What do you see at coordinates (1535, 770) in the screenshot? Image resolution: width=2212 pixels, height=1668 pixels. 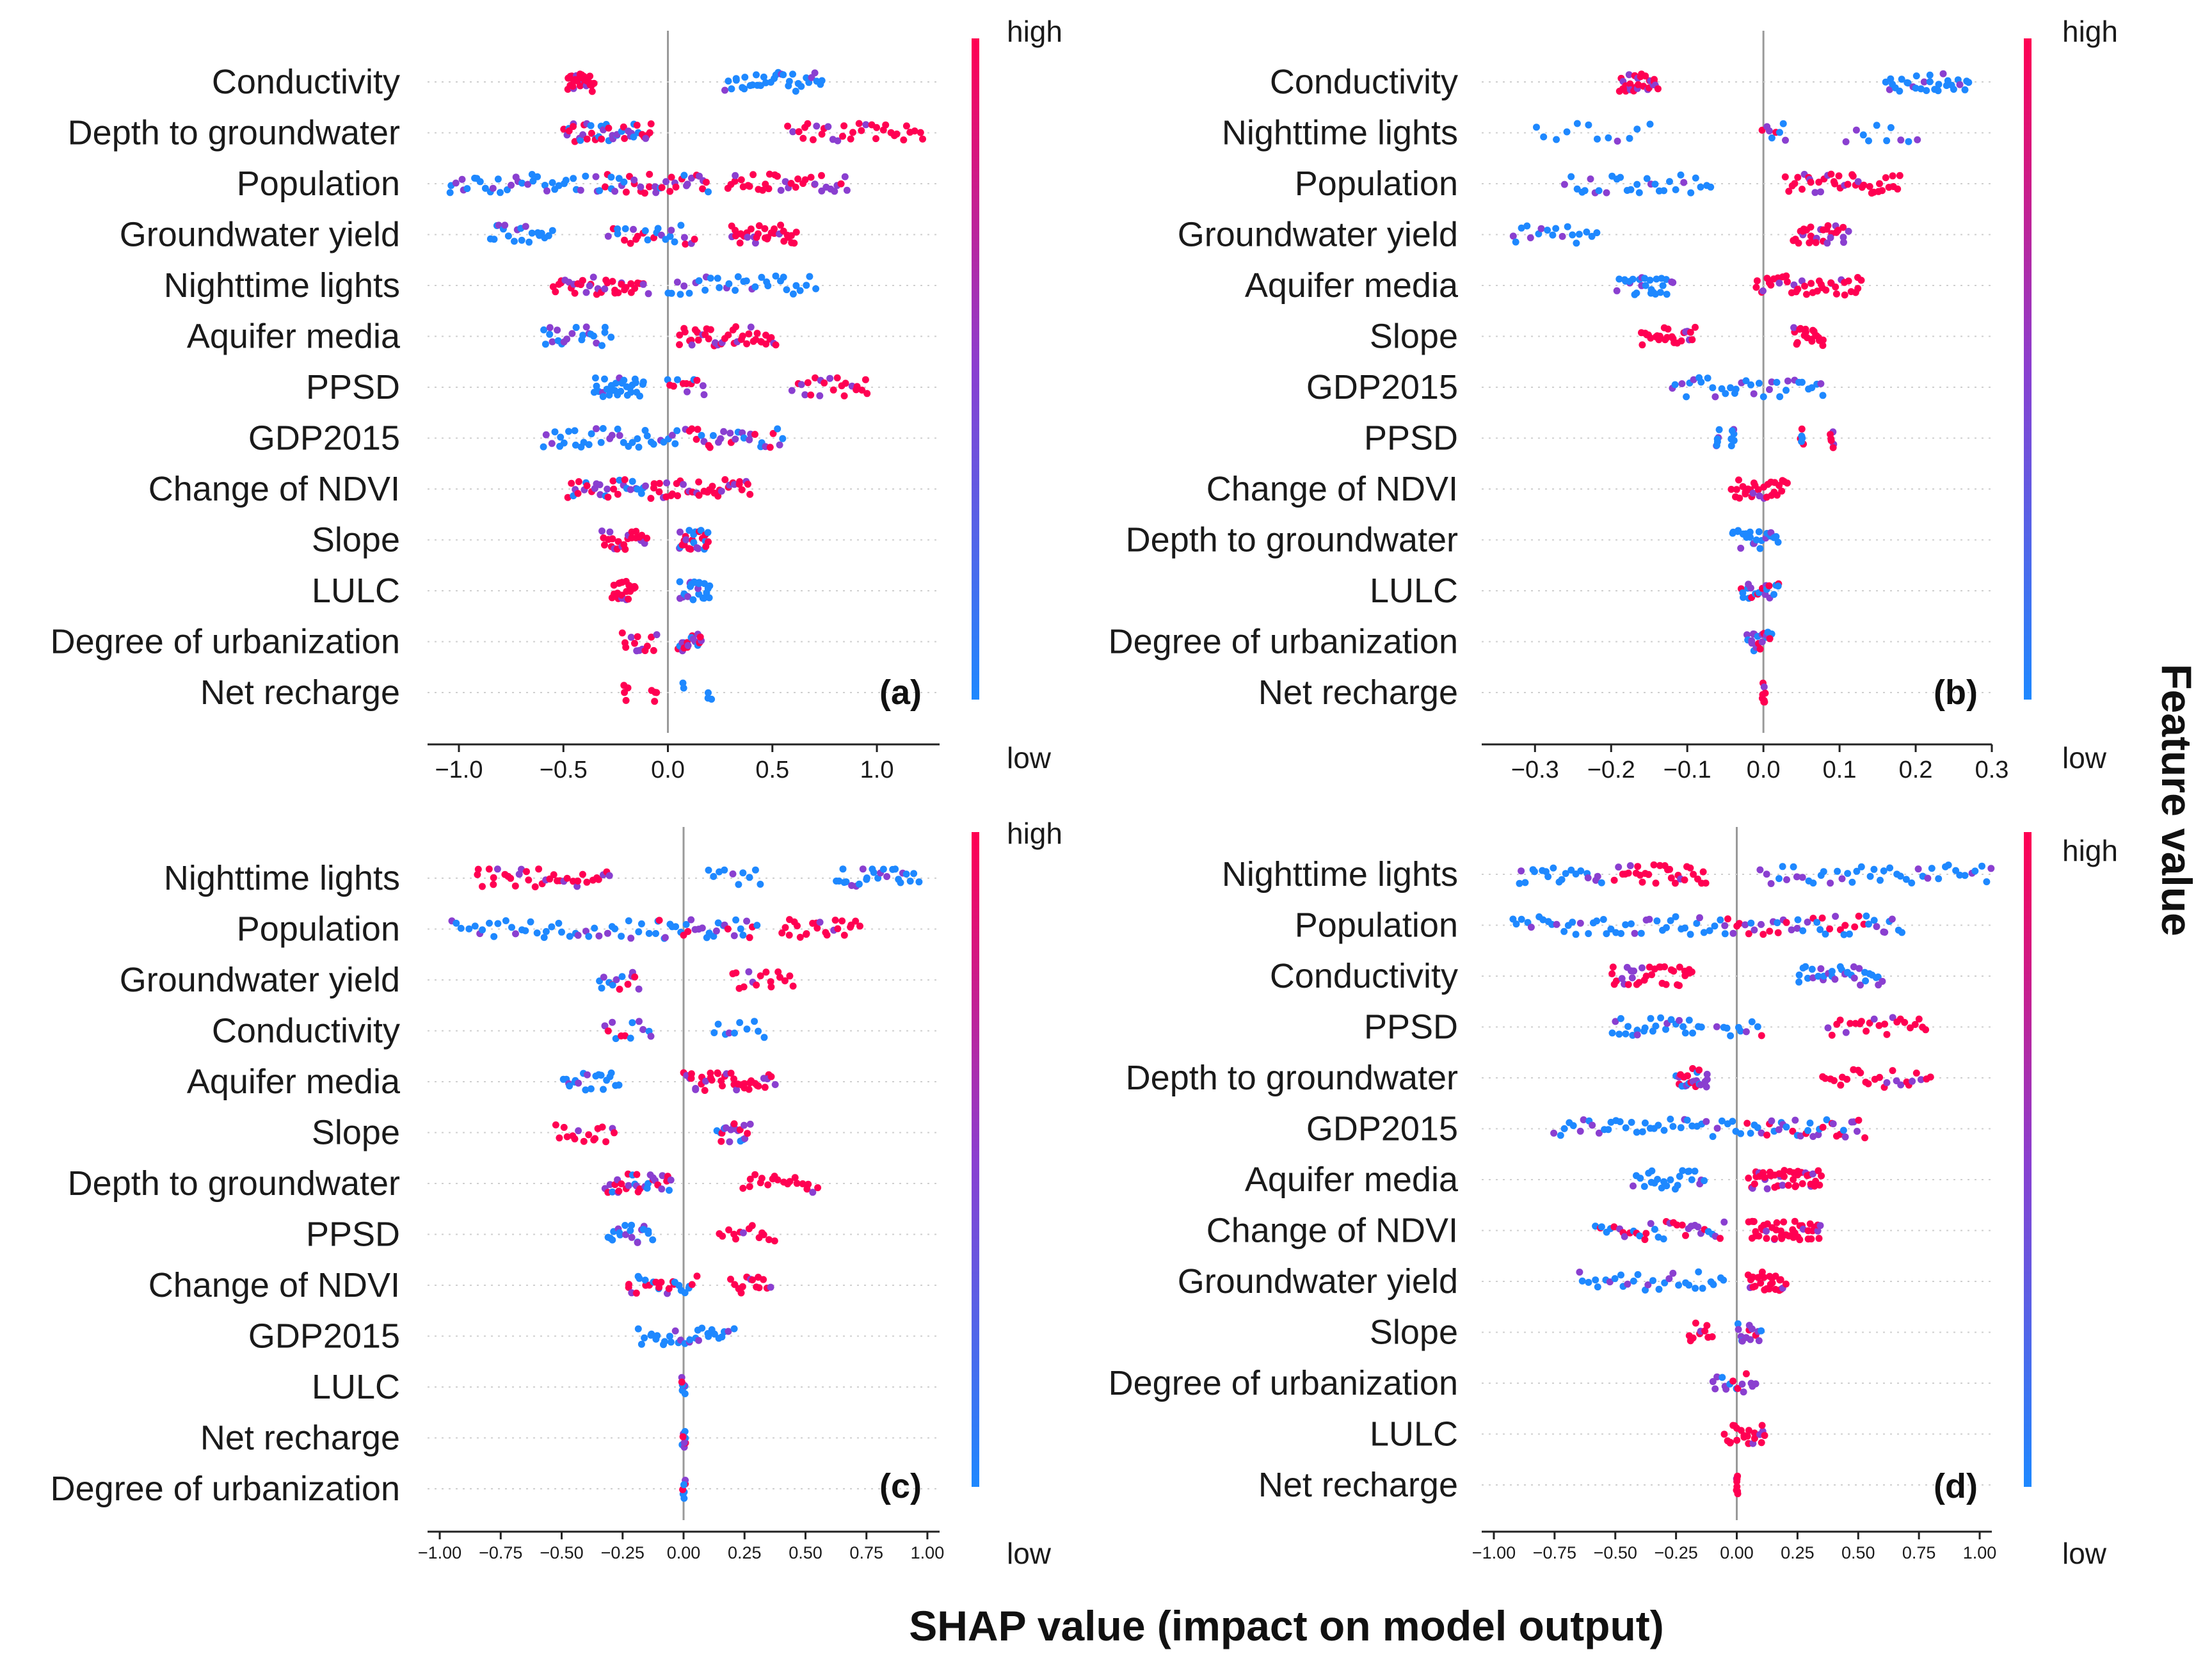 I see `x-tick-label: −0.3` at bounding box center [1535, 770].